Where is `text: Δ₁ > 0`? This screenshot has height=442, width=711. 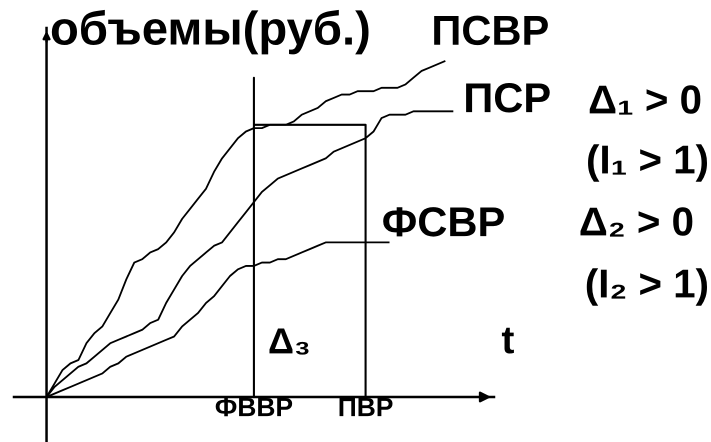 text: Δ₁ > 0 is located at coordinates (645, 100).